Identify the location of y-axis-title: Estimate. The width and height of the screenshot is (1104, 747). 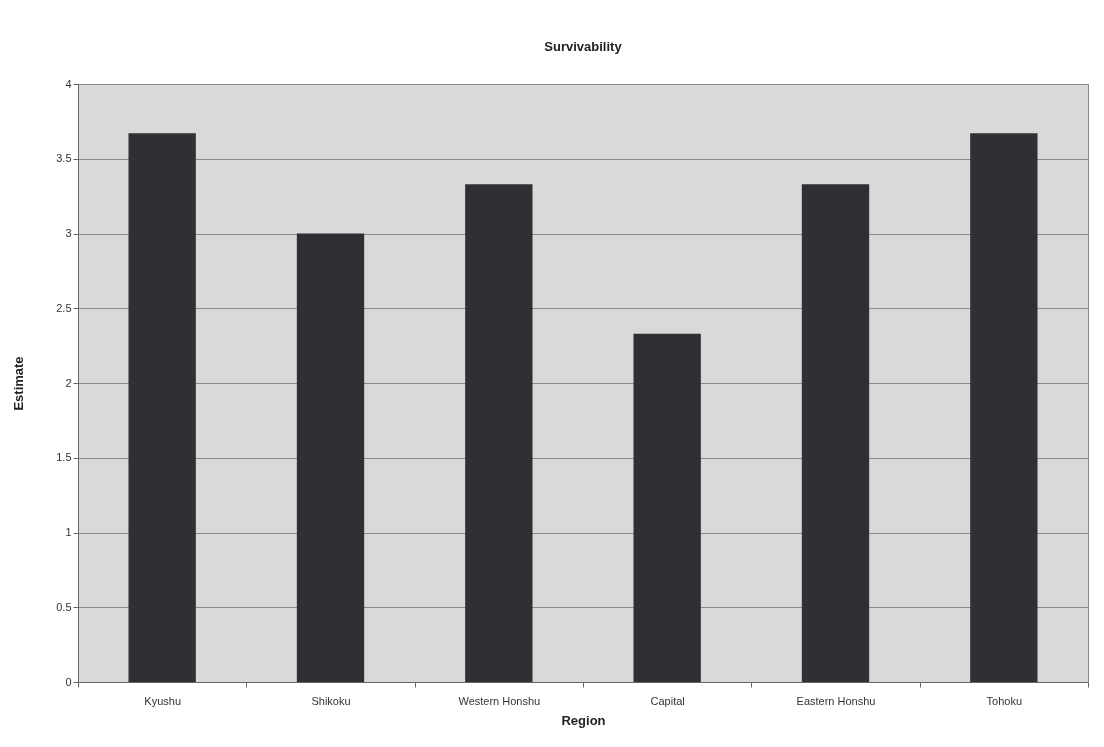
(19, 383).